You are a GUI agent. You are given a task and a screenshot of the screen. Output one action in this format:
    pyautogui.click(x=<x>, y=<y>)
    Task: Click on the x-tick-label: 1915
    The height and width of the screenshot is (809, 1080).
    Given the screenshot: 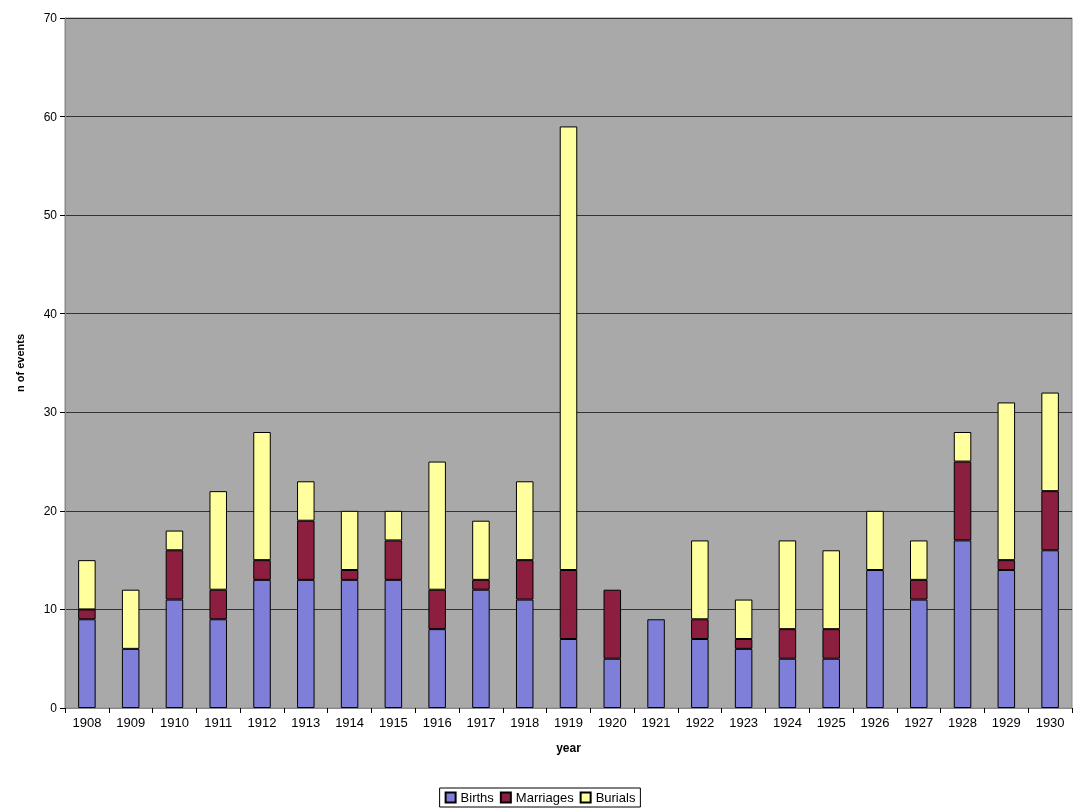 What is the action you would take?
    pyautogui.click(x=393, y=722)
    